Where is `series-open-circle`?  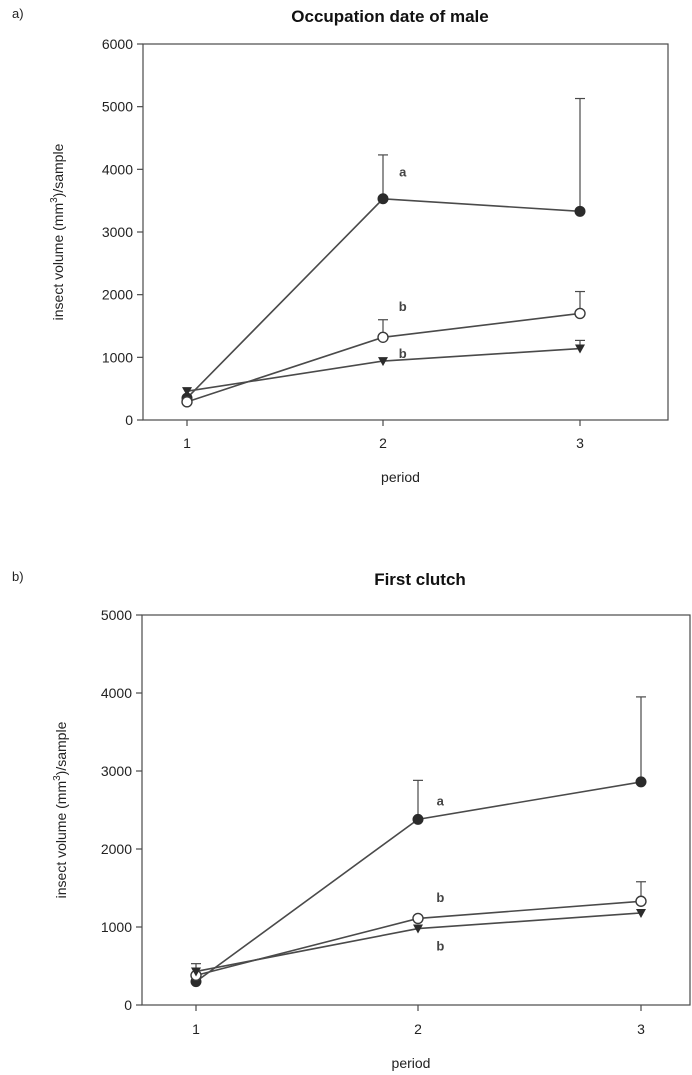 series-open-circle is located at coordinates (383, 349).